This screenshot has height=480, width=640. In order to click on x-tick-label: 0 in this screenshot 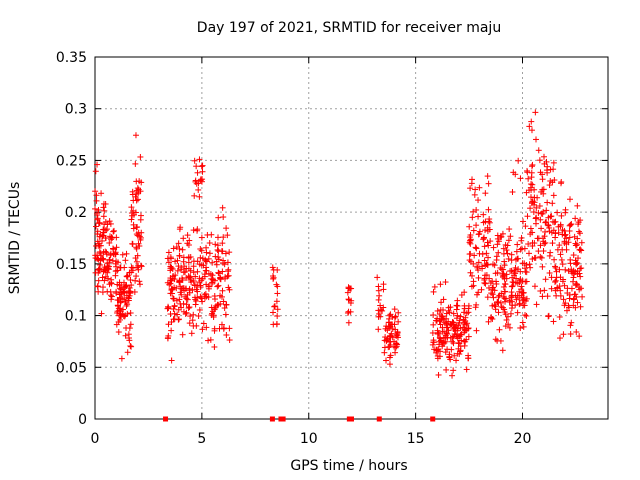, I will do `click(95, 439)`.